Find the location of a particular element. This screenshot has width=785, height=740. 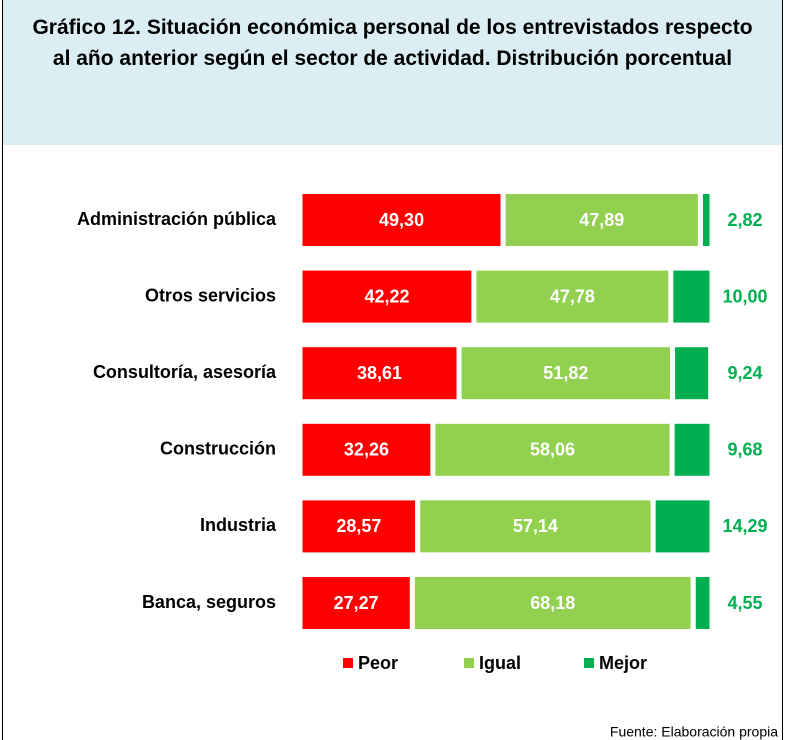

value-label: 68,18 is located at coordinates (552, 603).